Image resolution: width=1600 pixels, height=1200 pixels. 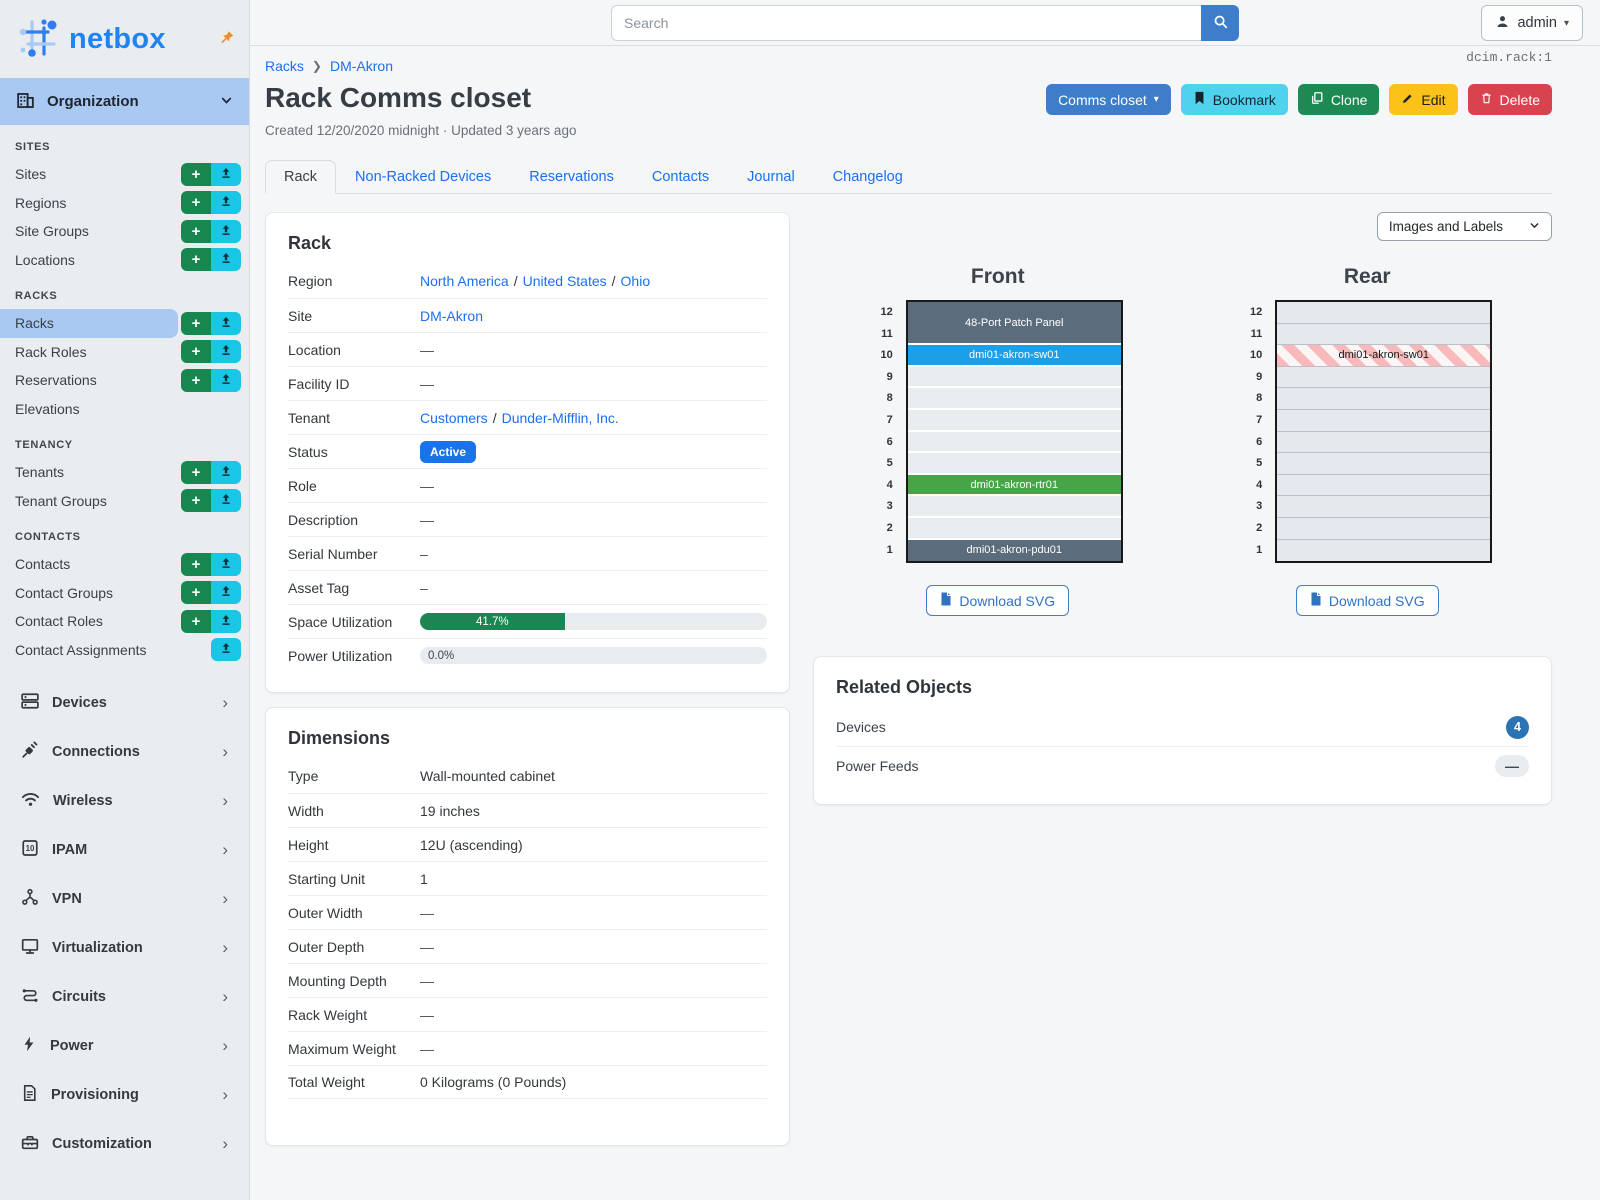 What do you see at coordinates (423, 177) in the screenshot?
I see `tab-non-racked-devices: Non-Racked Devices` at bounding box center [423, 177].